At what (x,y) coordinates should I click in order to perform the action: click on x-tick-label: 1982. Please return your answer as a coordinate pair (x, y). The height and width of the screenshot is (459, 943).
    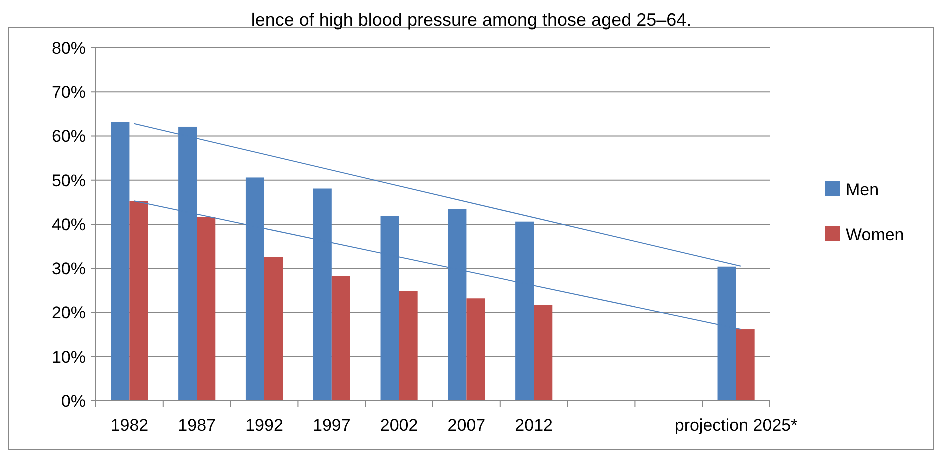
    Looking at the image, I should click on (129, 425).